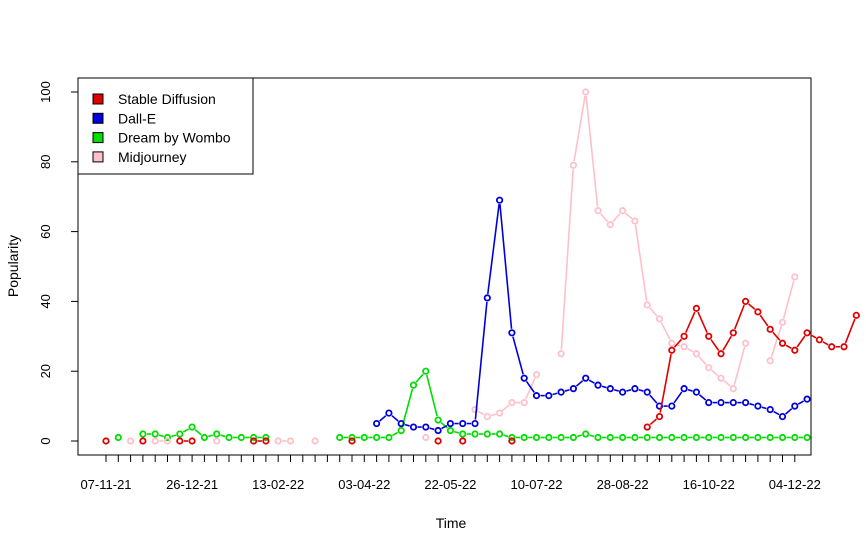 This screenshot has height=558, width=866. Describe the element at coordinates (192, 484) in the screenshot. I see `x-tick-label: 26-12-21` at that location.